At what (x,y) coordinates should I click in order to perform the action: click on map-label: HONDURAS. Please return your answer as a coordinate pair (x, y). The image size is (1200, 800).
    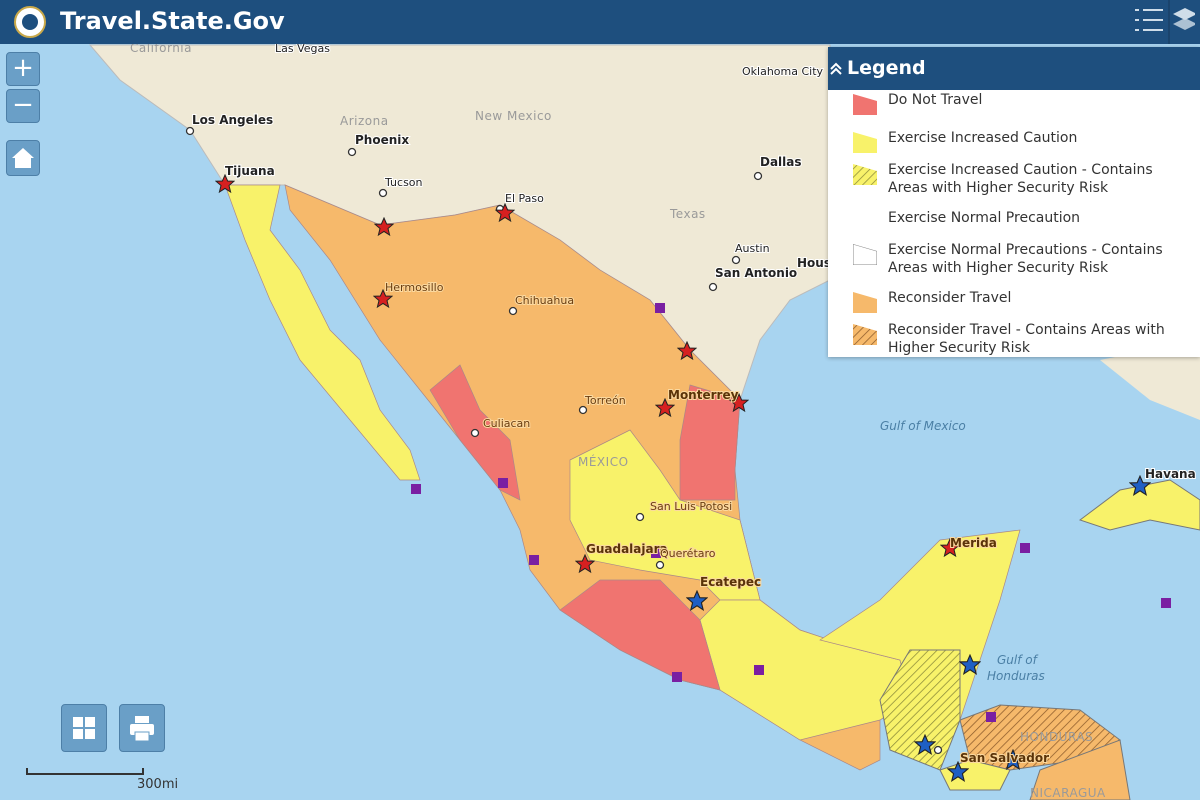
    Looking at the image, I should click on (1056, 737).